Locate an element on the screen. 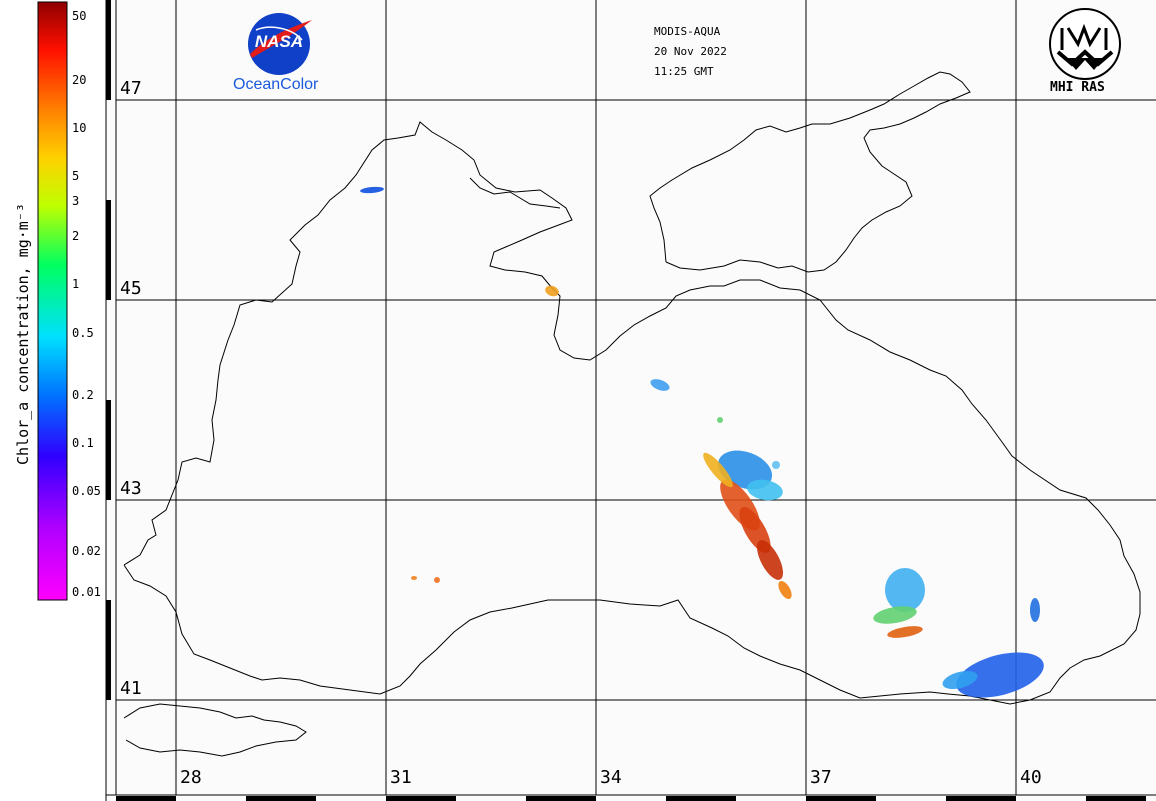 The height and width of the screenshot is (801, 1156). latitude-label: 45 is located at coordinates (131, 288).